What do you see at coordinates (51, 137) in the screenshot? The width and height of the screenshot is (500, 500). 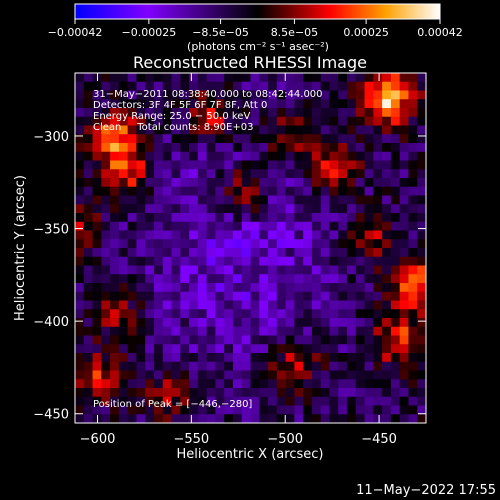 I see `y-tick-label: −300` at bounding box center [51, 137].